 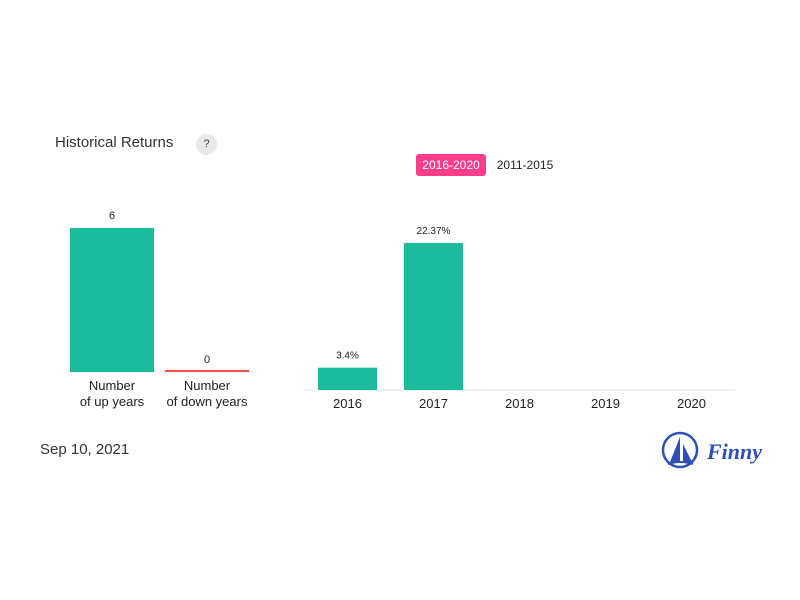 What do you see at coordinates (112, 216) in the screenshot?
I see `data-label: 6` at bounding box center [112, 216].